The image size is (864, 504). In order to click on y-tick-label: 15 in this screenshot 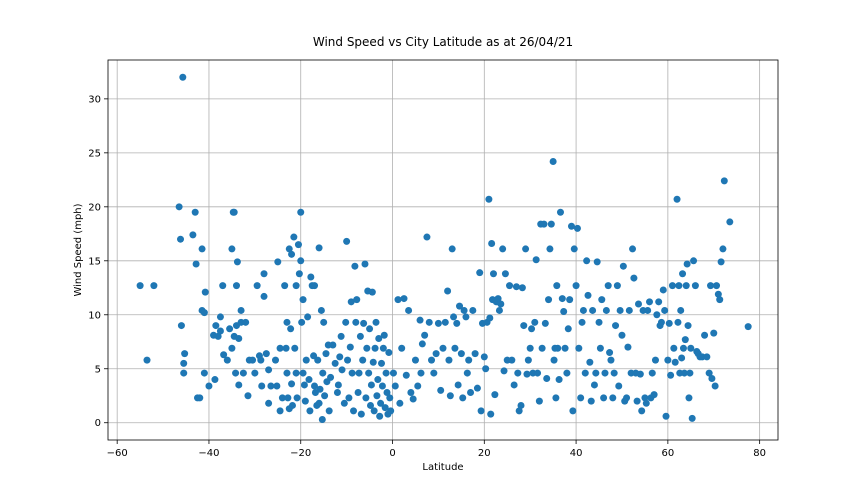, I will do `click(94, 261)`.